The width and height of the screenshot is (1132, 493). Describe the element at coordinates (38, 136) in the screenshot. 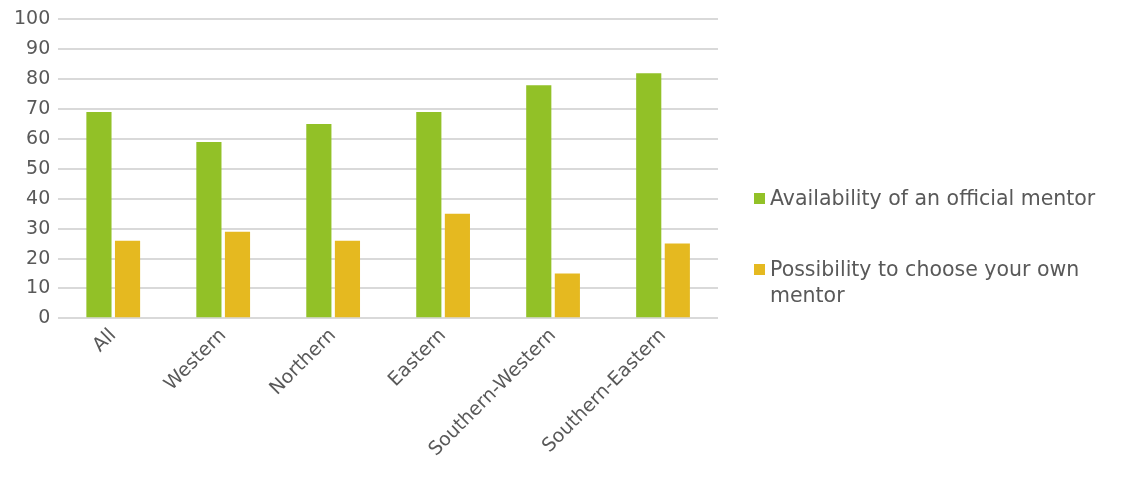

I see `y-tick-label: 60` at that location.